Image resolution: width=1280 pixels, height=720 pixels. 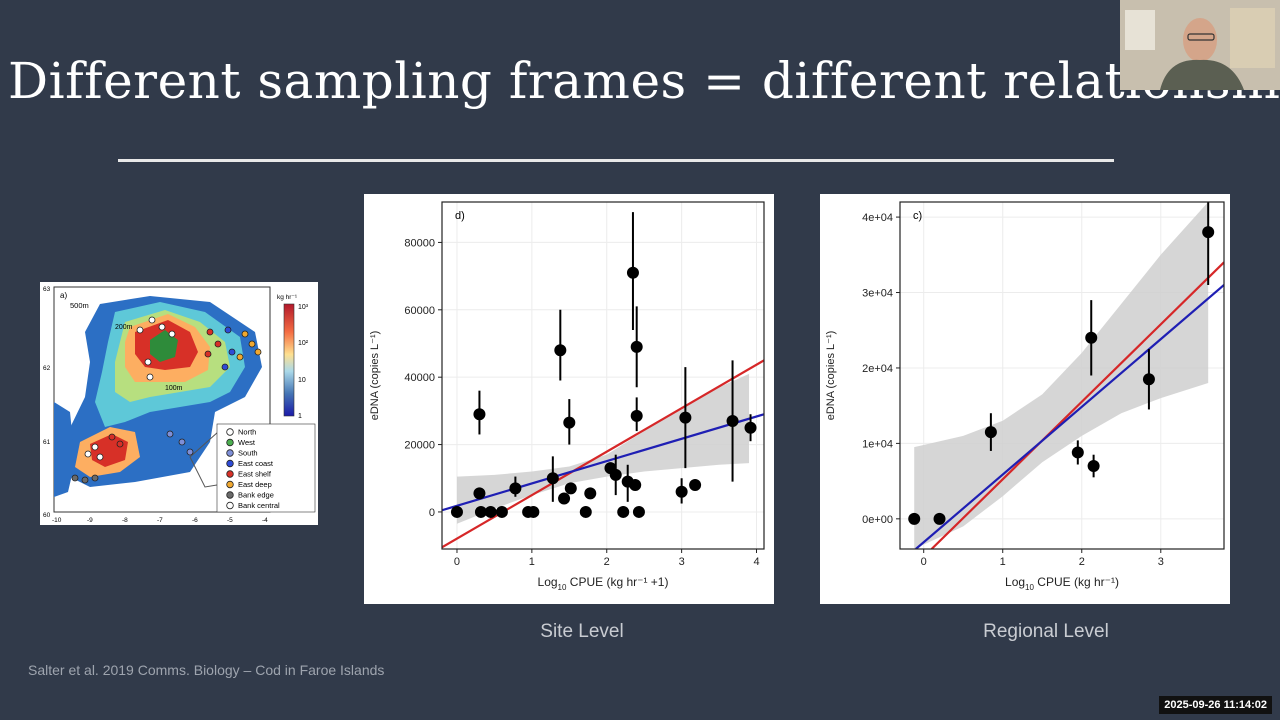 I want to click on x-axis-label: Log10 CPUE (kg hr⁻¹), so click(x=1062, y=583).